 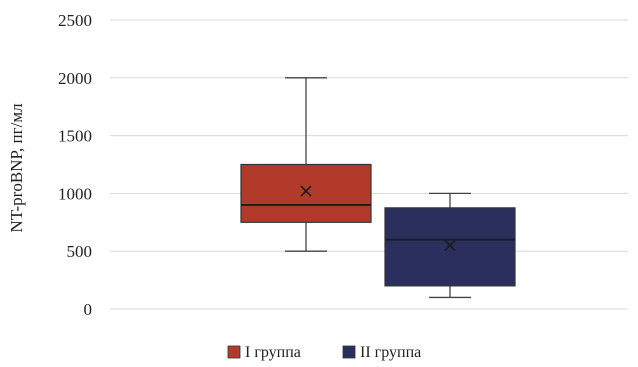 I want to click on legend-label: I группа, so click(x=273, y=352).